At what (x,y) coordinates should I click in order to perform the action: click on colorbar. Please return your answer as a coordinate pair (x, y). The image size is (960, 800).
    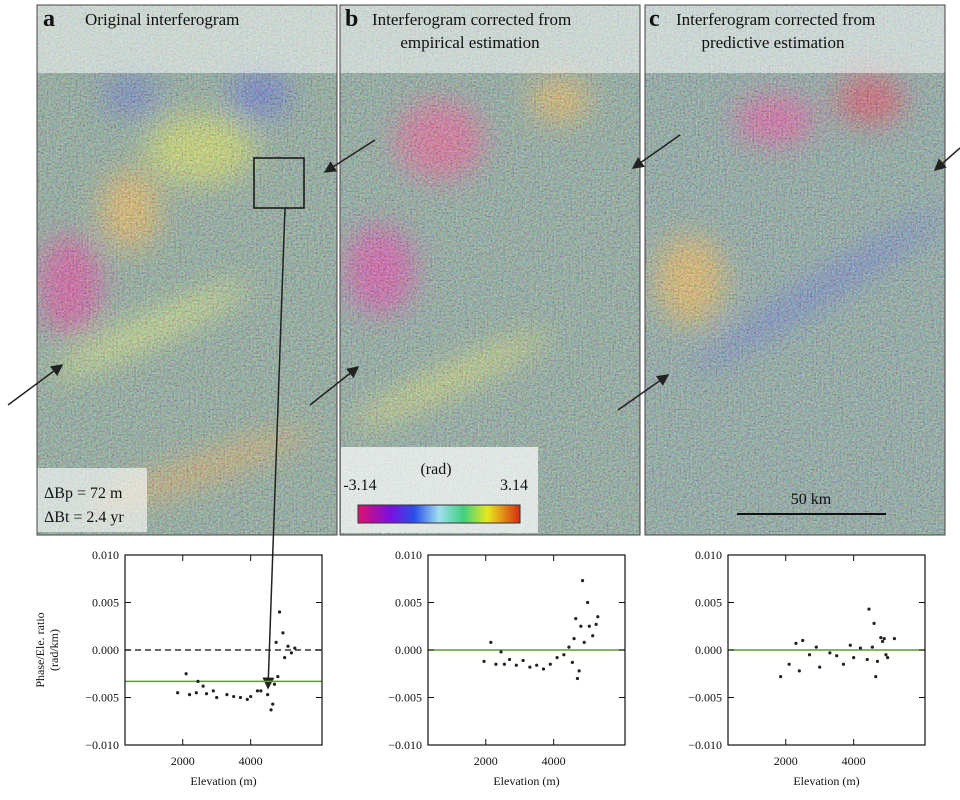
    Looking at the image, I should click on (439, 514).